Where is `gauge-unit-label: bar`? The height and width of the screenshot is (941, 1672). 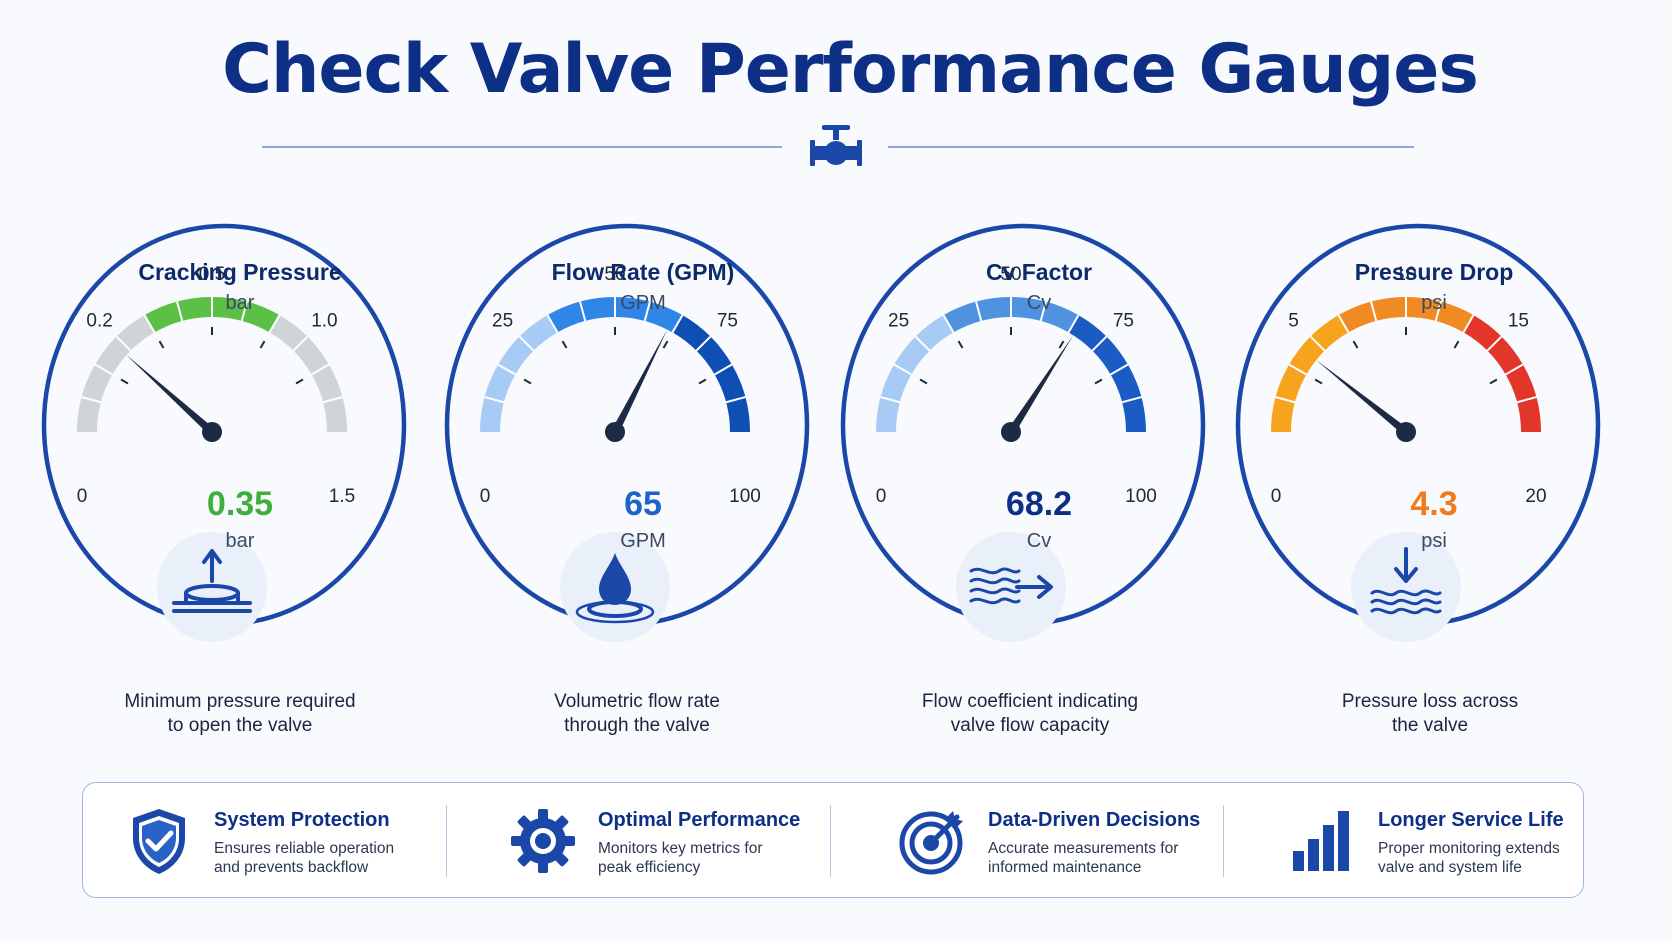
gauge-unit-label: bar is located at coordinates (240, 303).